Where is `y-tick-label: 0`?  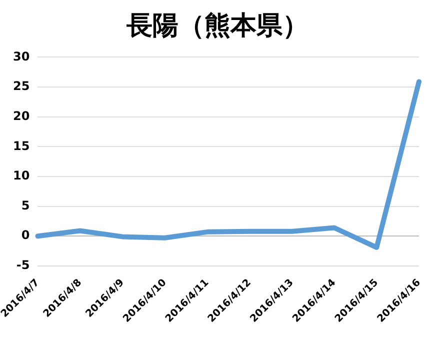
y-tick-label: 0 is located at coordinates (25, 235).